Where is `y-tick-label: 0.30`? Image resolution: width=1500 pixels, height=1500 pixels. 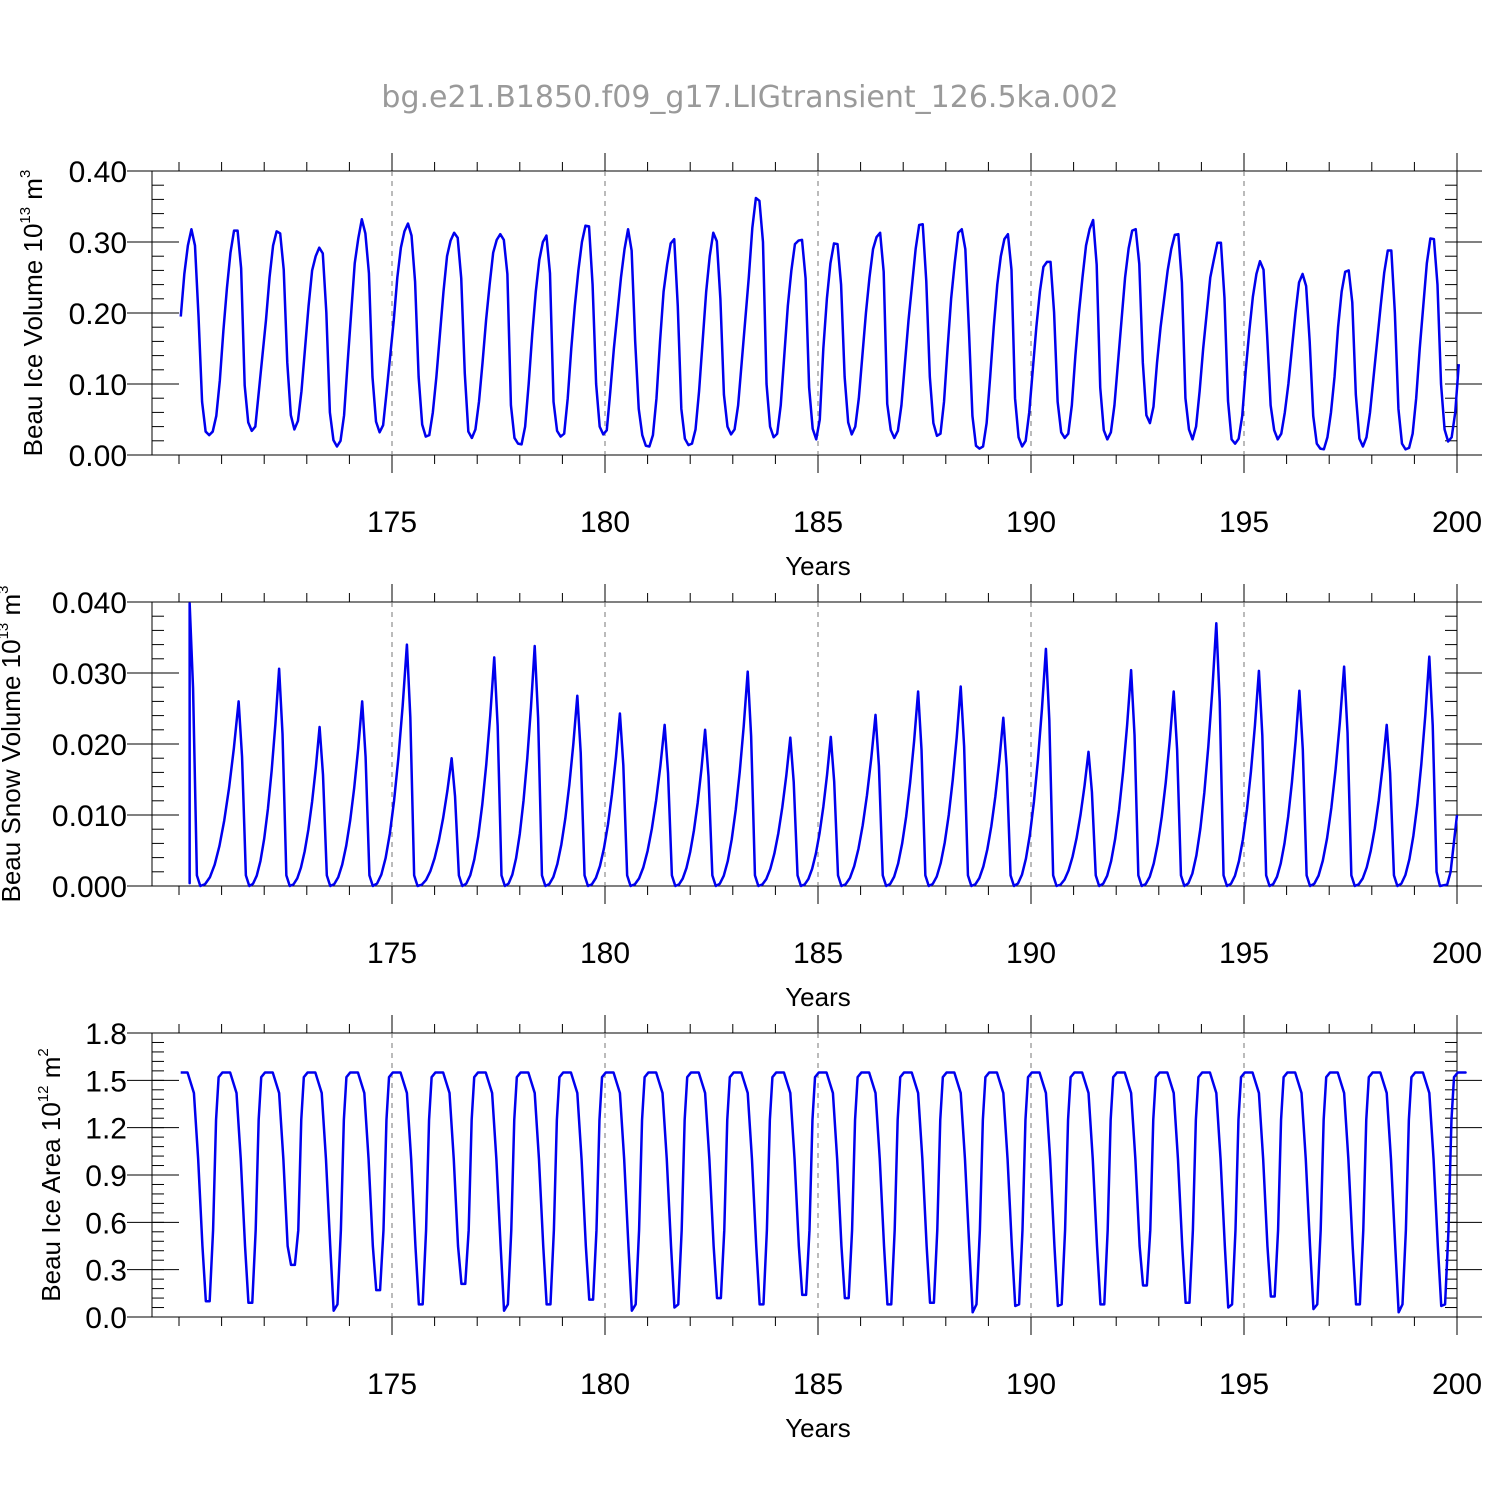
y-tick-label: 0.30 is located at coordinates (98, 243).